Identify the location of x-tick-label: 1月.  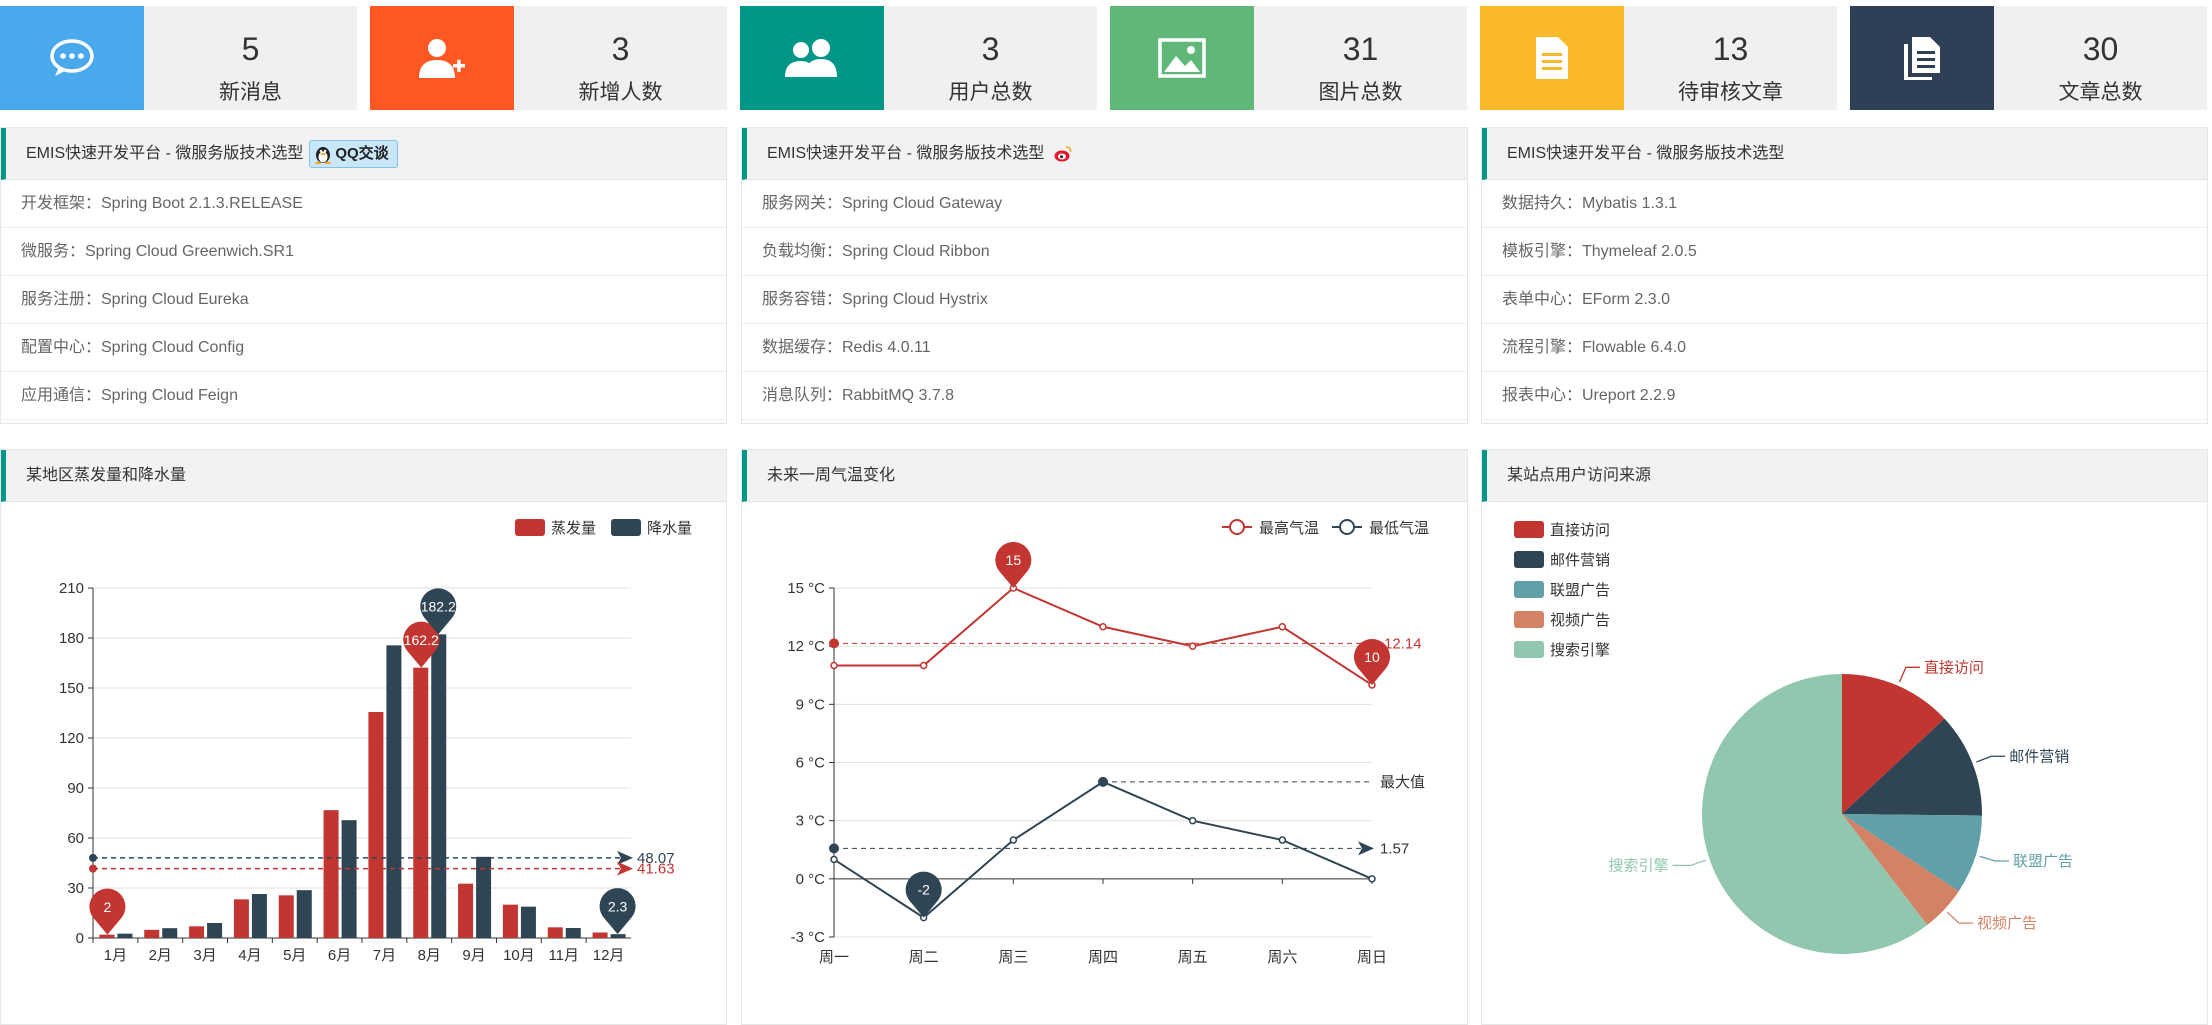
(115, 955).